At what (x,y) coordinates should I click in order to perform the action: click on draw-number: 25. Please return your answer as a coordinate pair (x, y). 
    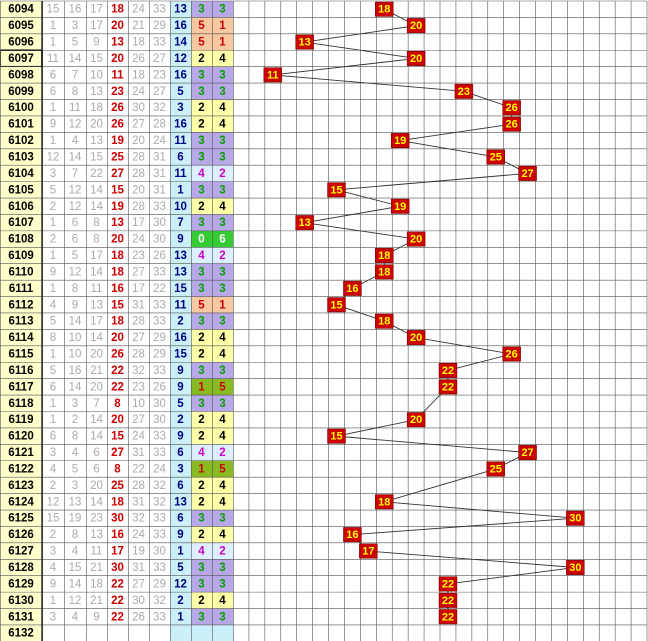
    Looking at the image, I should click on (117, 486).